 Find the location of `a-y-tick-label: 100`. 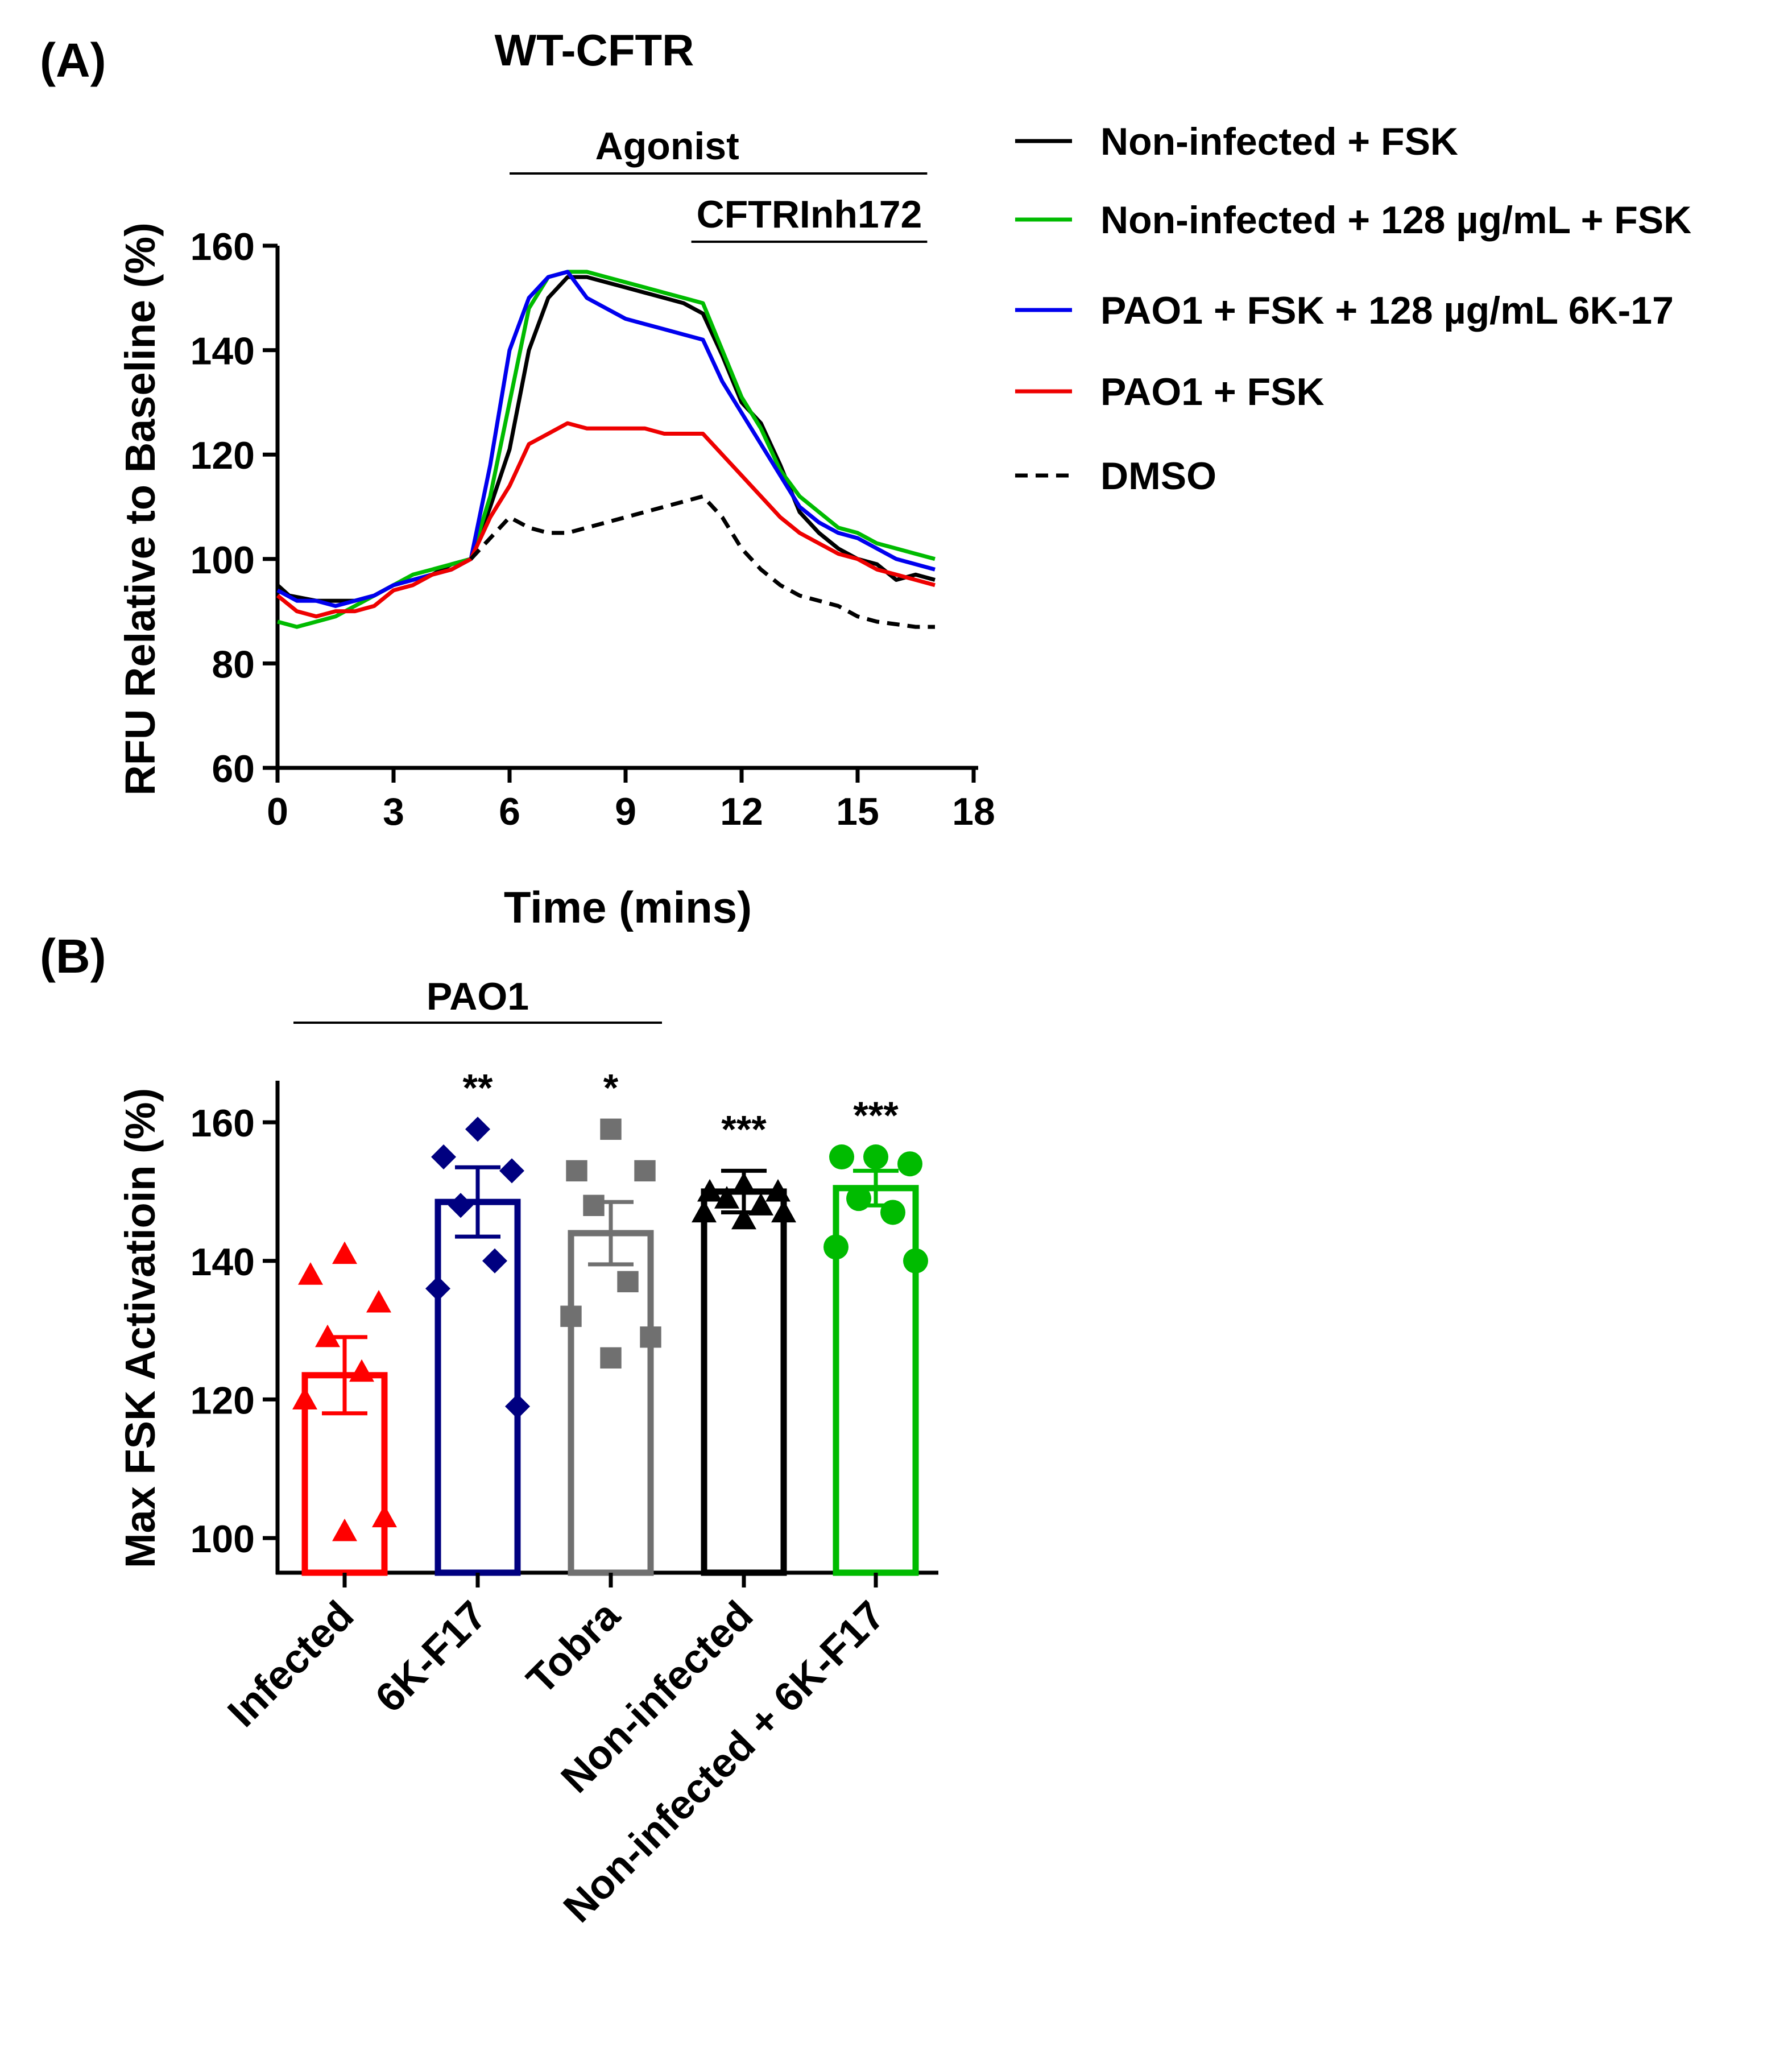

a-y-tick-label: 100 is located at coordinates (223, 560).